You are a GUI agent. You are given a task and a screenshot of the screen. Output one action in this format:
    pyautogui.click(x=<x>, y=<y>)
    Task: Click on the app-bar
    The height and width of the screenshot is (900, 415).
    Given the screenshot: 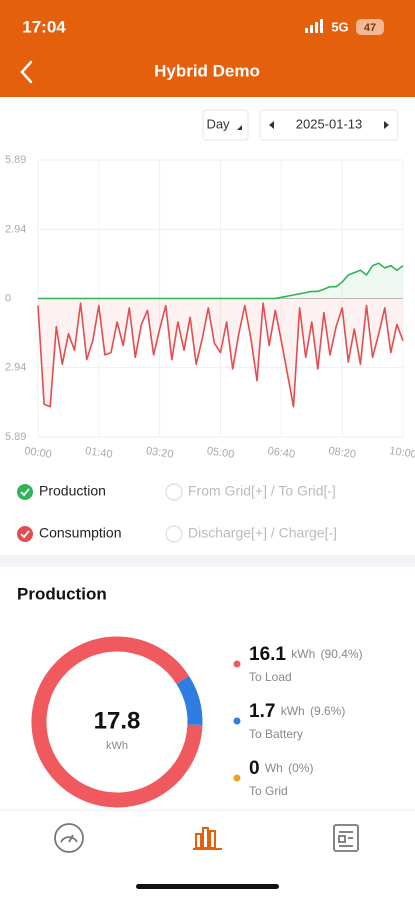 What is the action you would take?
    pyautogui.click(x=207, y=48)
    